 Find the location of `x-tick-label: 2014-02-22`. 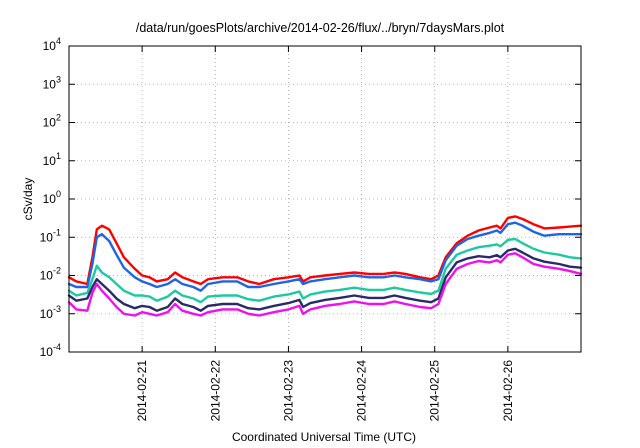

x-tick-label: 2014-02-22 is located at coordinates (215, 391).